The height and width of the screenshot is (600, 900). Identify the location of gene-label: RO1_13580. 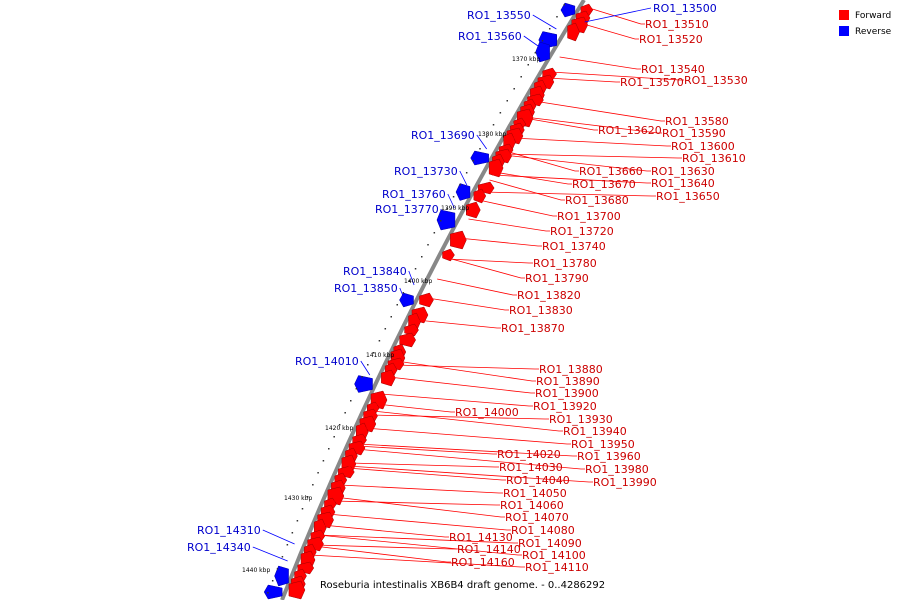
(697, 121).